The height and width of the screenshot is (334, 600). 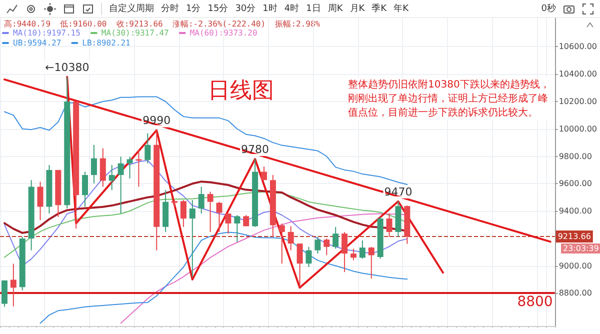 I want to click on text: 1分, so click(x=193, y=8).